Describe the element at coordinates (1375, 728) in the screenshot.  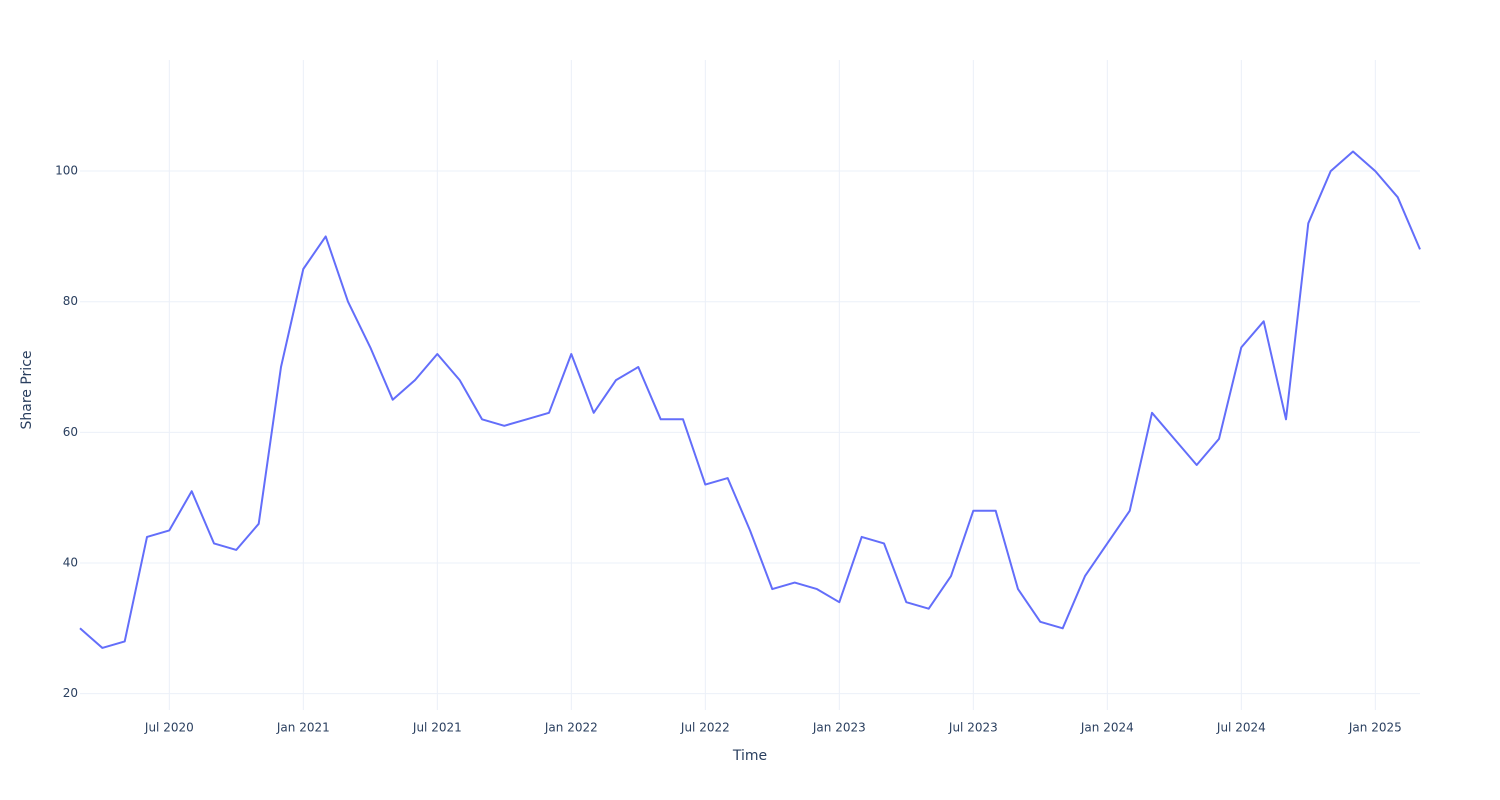
I see `x-tick-label: Jan 2025` at that location.